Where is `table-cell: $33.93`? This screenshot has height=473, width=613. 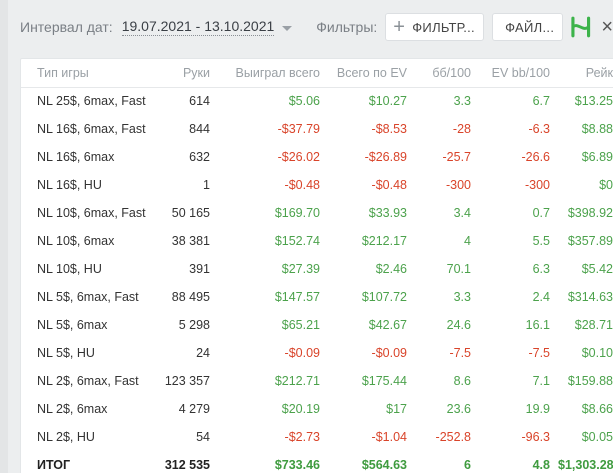 table-cell: $33.93 is located at coordinates (387, 213).